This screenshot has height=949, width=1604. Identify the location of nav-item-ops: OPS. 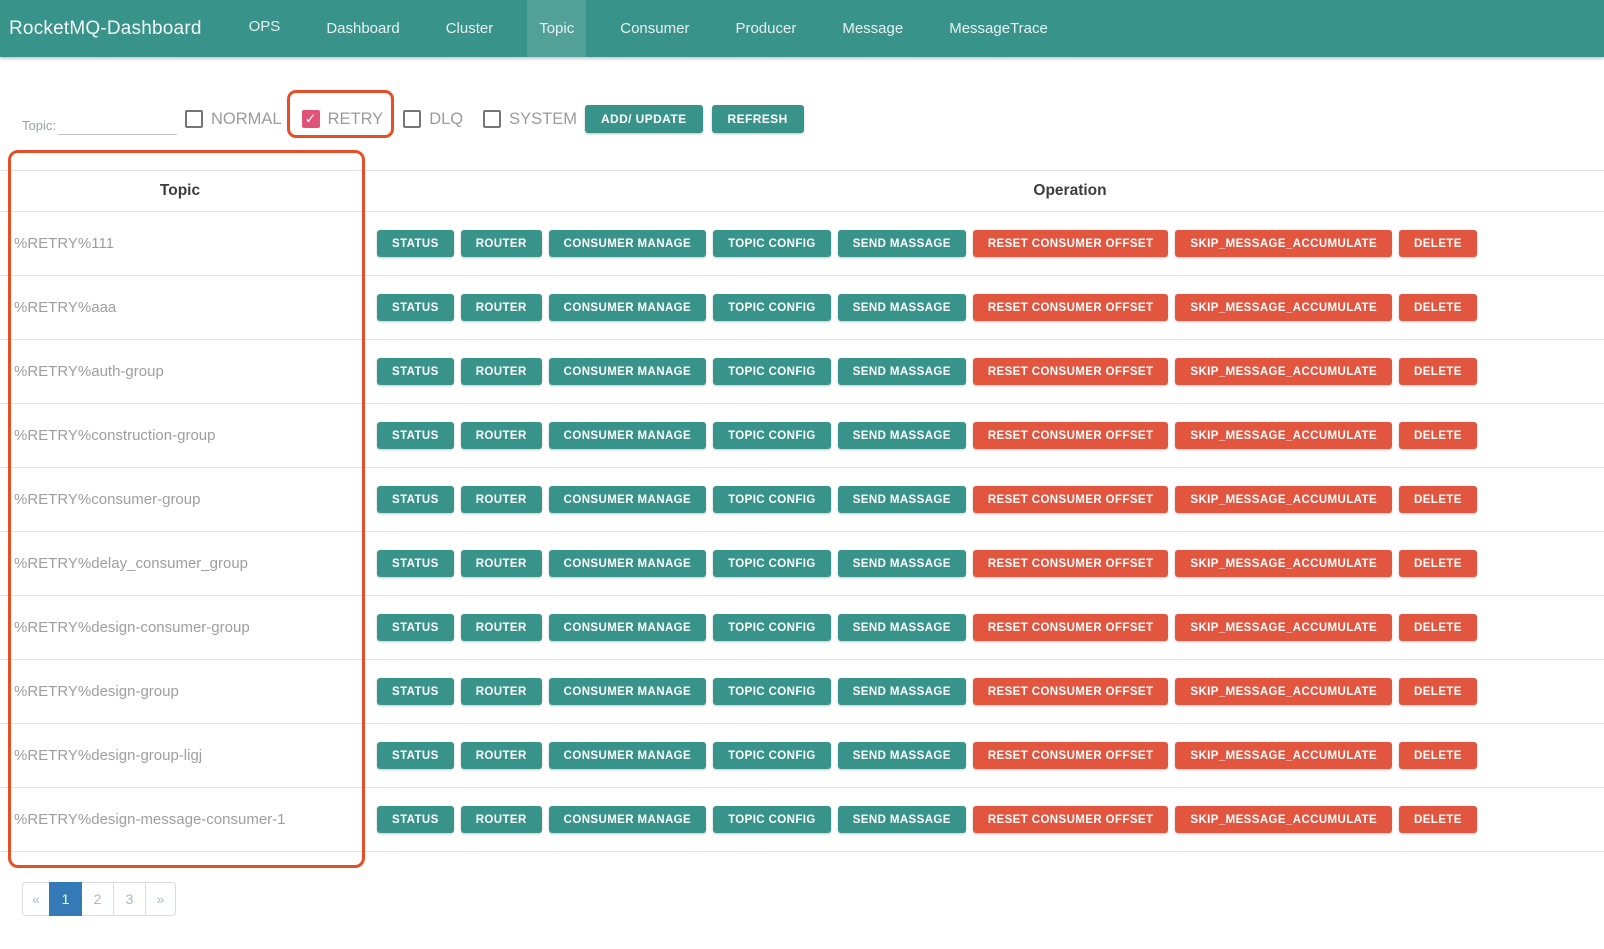
(264, 26).